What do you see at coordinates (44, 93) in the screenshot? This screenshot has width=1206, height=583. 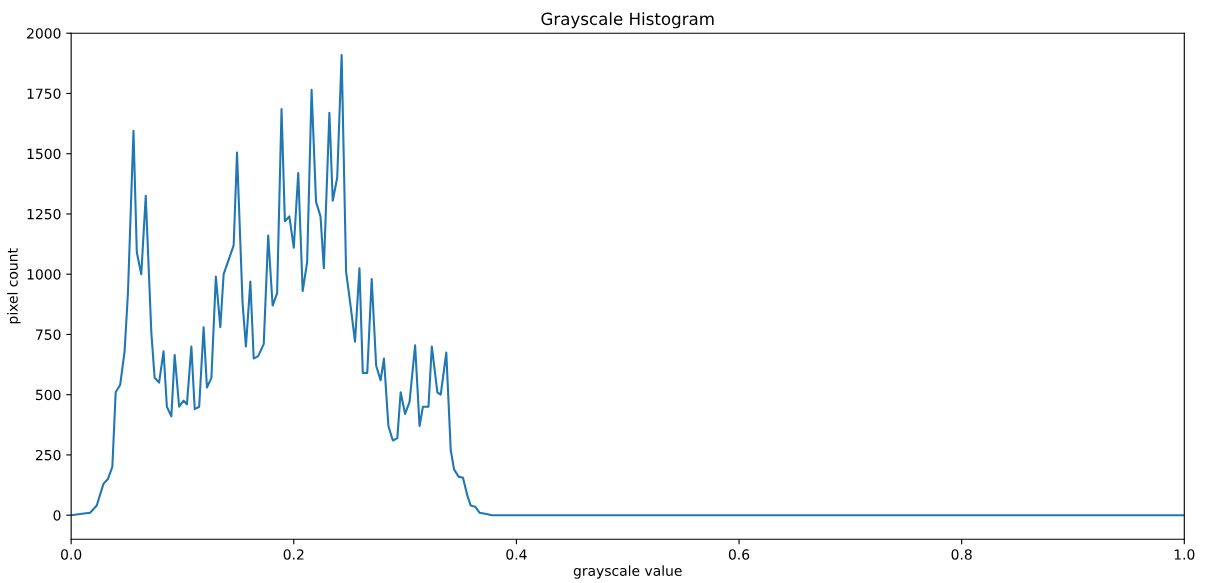 I see `y-tick-label: 1750` at bounding box center [44, 93].